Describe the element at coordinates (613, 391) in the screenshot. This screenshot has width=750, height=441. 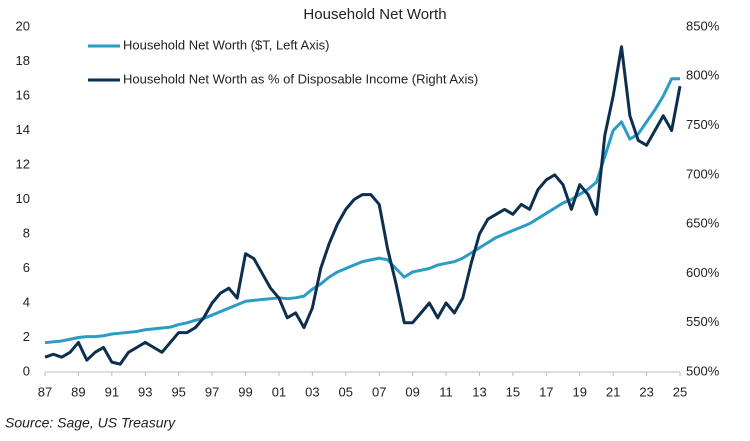
I see `x-tick-label: 21` at that location.